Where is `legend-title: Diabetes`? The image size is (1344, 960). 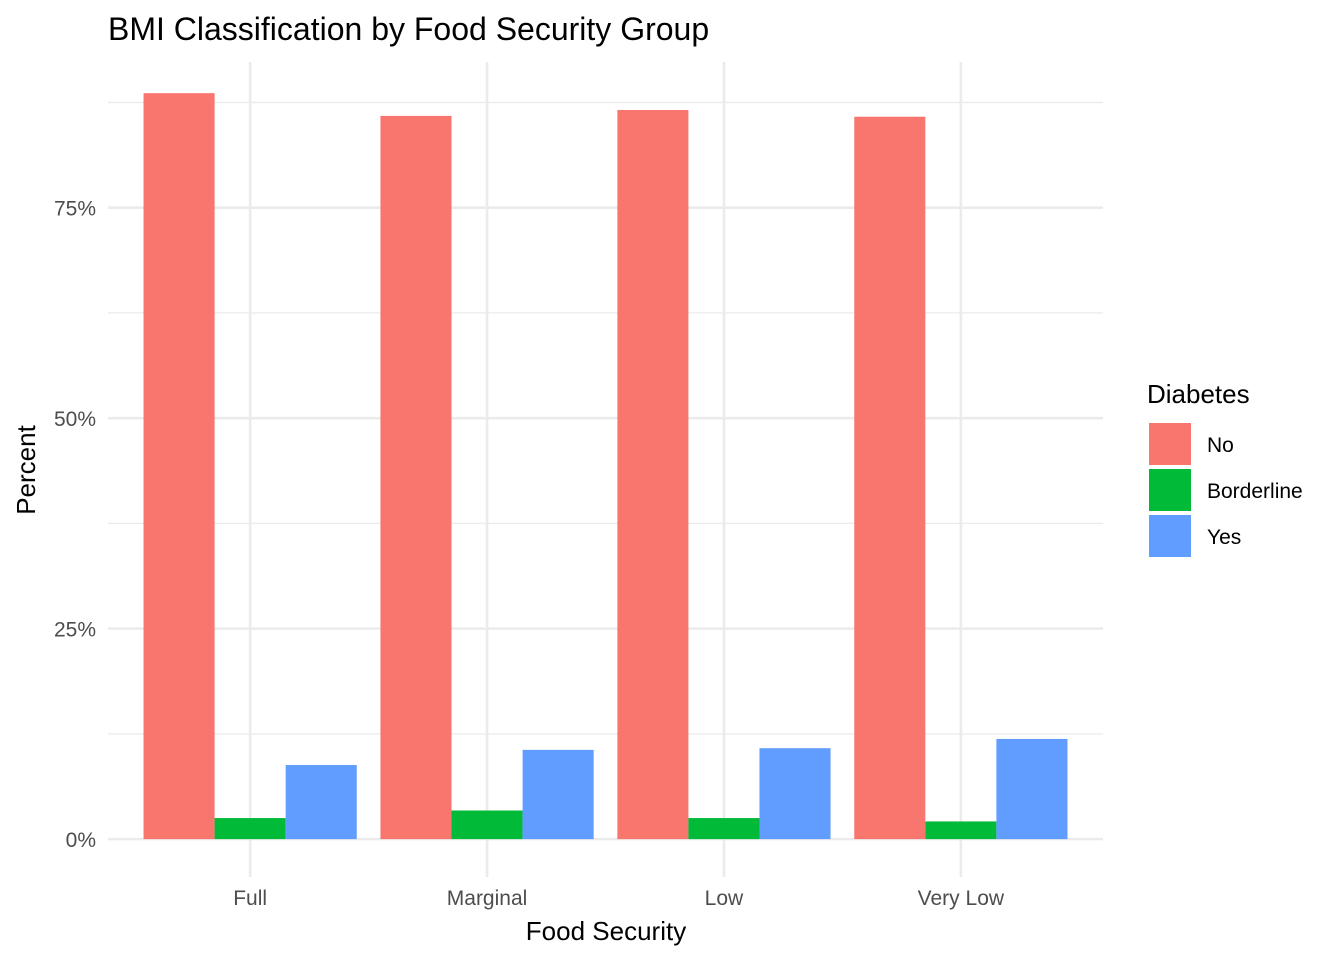 legend-title: Diabetes is located at coordinates (1198, 394).